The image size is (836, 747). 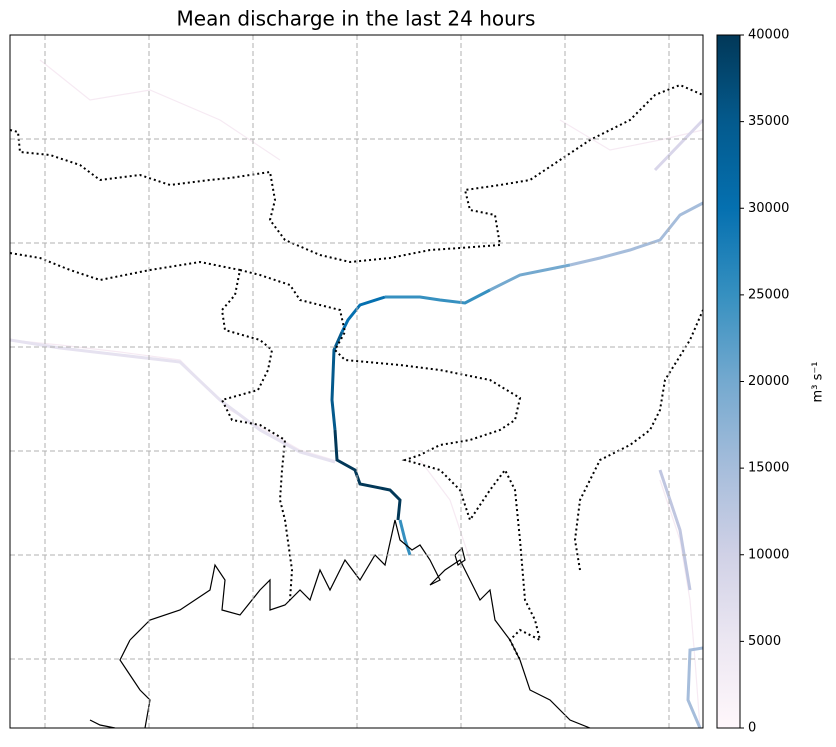 What do you see at coordinates (768, 294) in the screenshot?
I see `colorbar-tick-label: 25000` at bounding box center [768, 294].